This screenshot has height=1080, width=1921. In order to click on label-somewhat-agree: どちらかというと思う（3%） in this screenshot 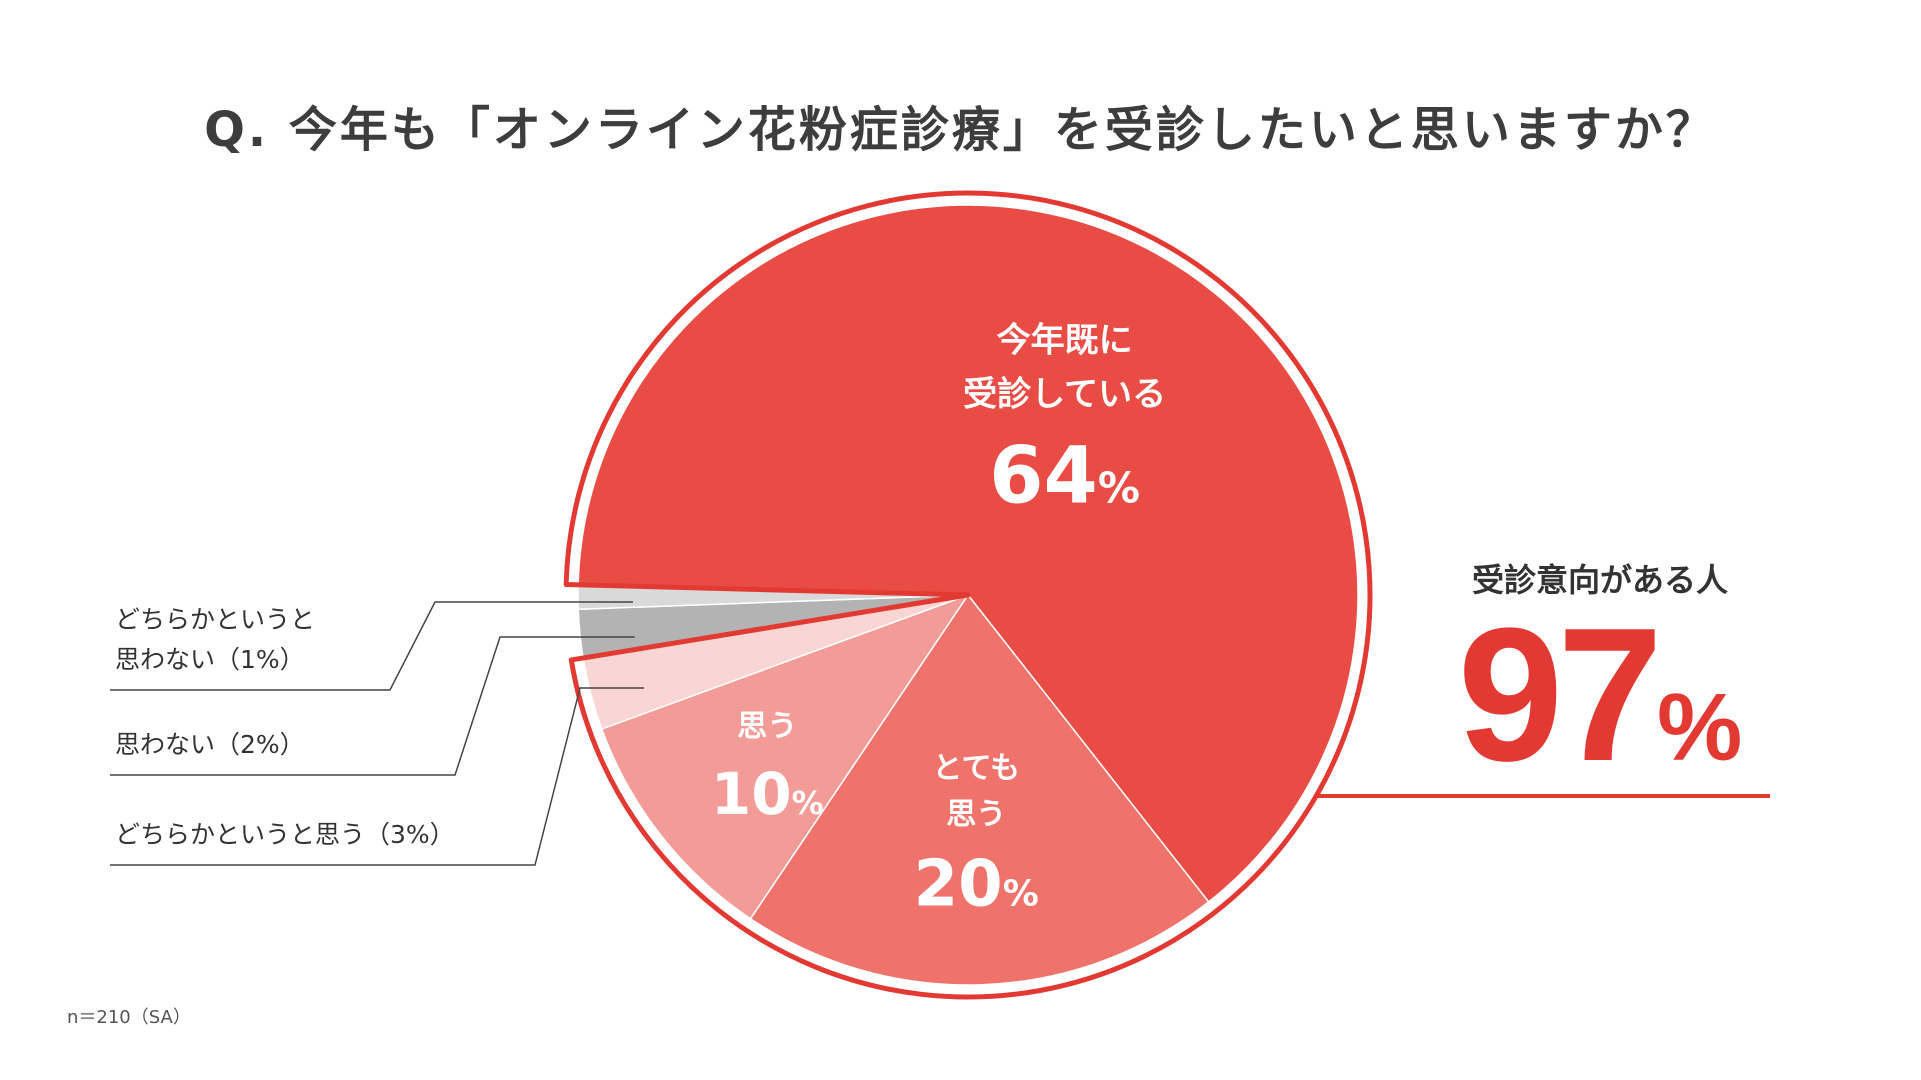, I will do `click(285, 834)`.